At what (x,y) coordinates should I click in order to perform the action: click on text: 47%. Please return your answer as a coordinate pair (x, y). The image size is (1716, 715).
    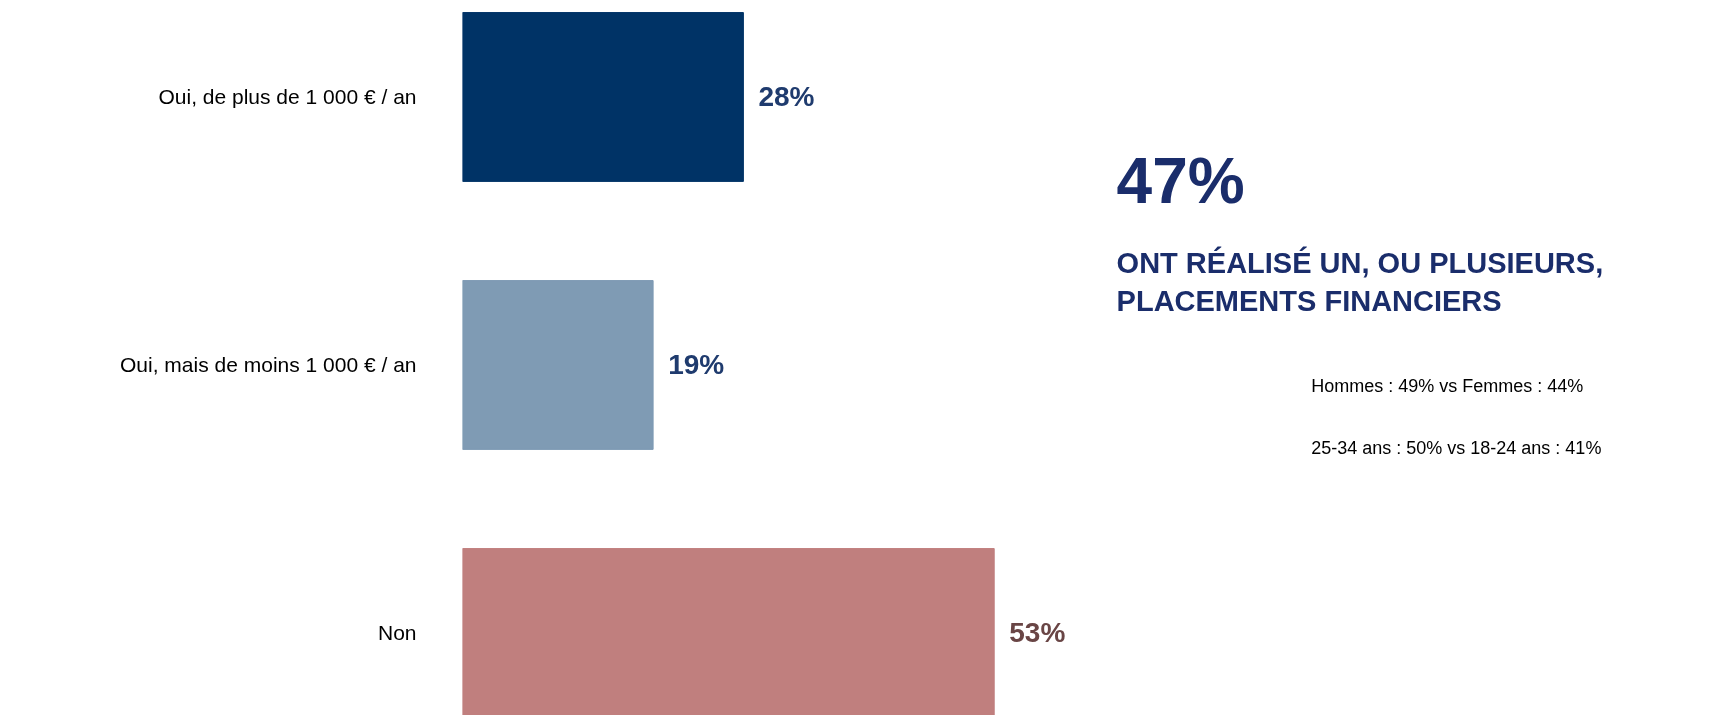
    Looking at the image, I should click on (1180, 181).